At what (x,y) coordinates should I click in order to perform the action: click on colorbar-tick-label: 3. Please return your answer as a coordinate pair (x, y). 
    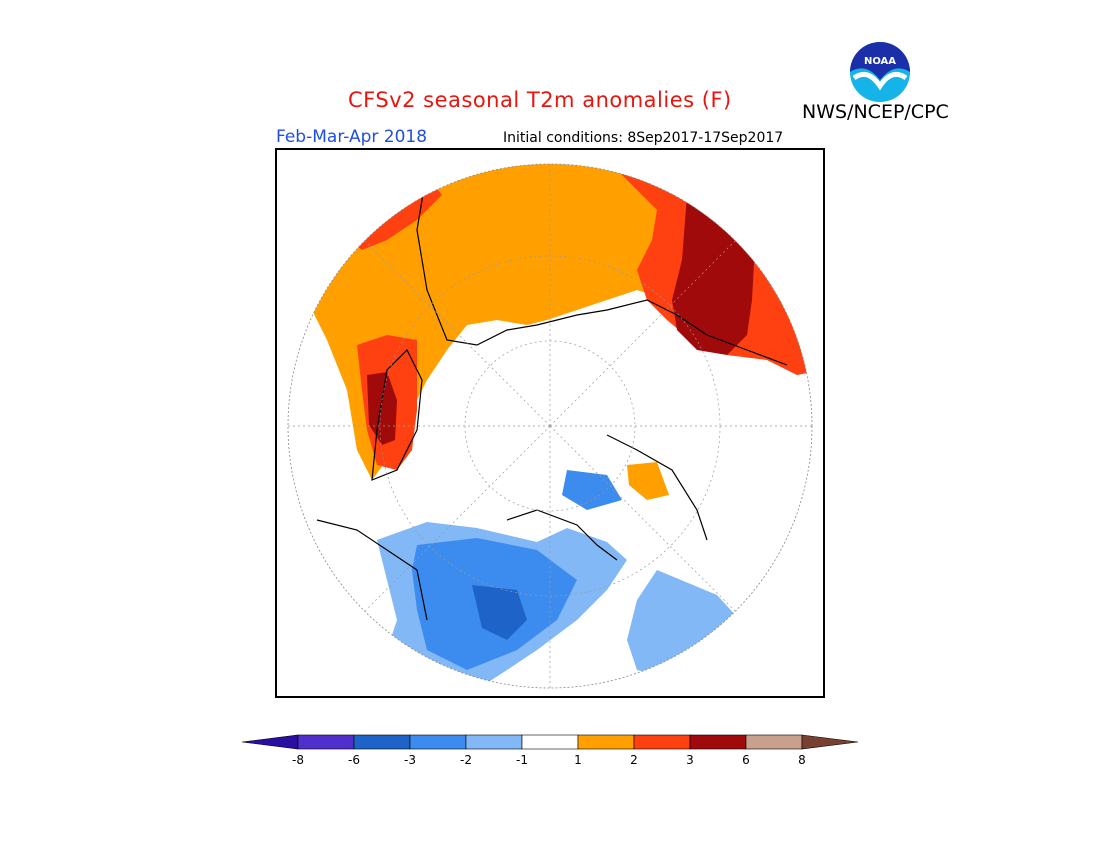
    Looking at the image, I should click on (690, 760).